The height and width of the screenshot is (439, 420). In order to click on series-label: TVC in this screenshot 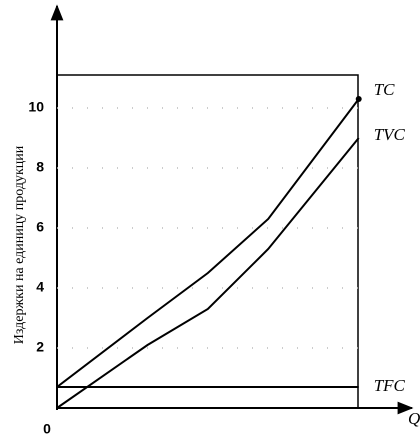, I will do `click(390, 134)`.